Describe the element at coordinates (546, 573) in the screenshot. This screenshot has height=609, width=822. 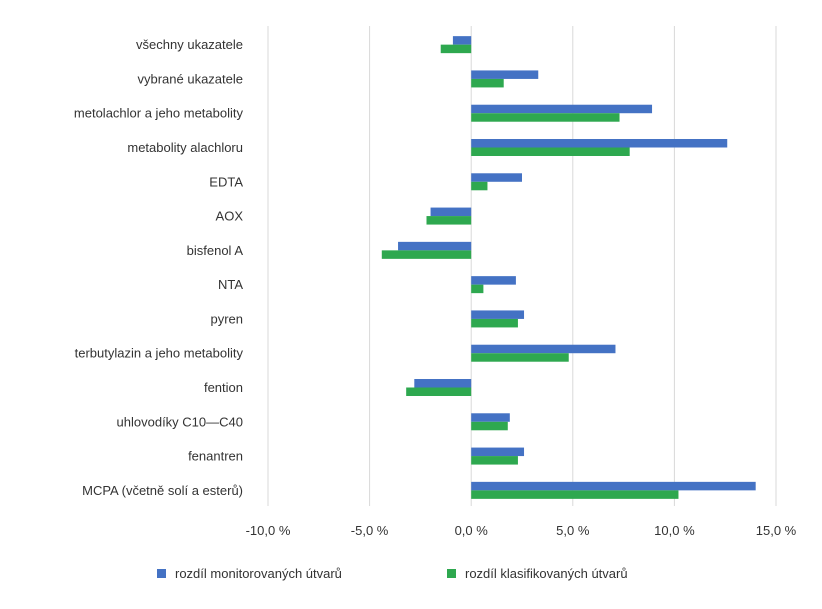
I see `legend-label-classified: rozdíl klasifikovaných útvarů` at that location.